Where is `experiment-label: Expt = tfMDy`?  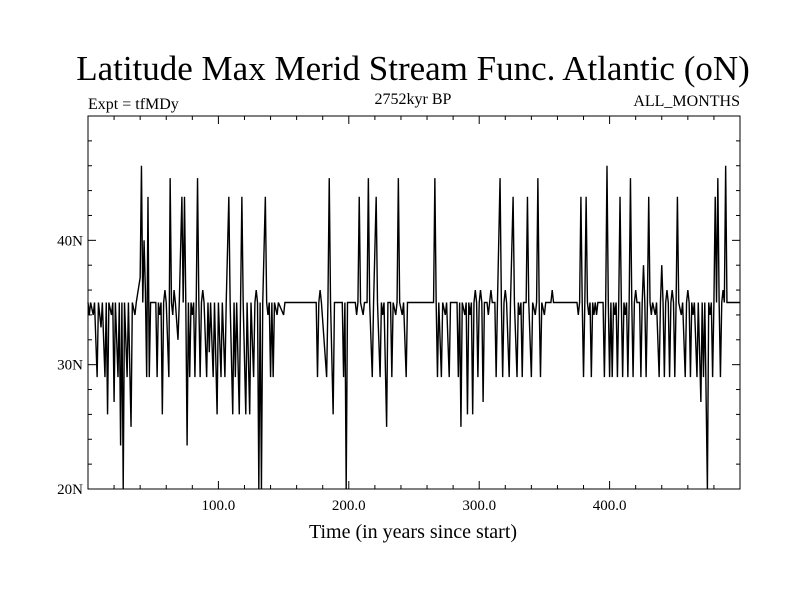
experiment-label: Expt = tfMDy is located at coordinates (133, 104).